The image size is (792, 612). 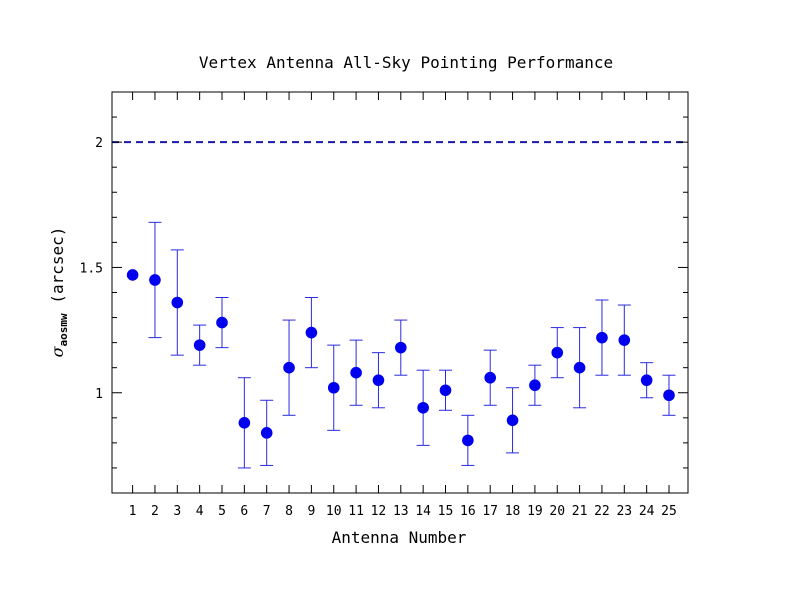 What do you see at coordinates (557, 511) in the screenshot?
I see `x-tick-label: 20` at bounding box center [557, 511].